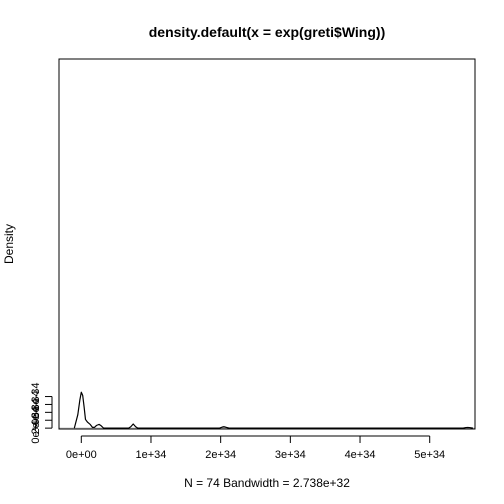 The width and height of the screenshot is (504, 504). What do you see at coordinates (151, 455) in the screenshot?
I see `x-tick-label: 1e+34` at bounding box center [151, 455].